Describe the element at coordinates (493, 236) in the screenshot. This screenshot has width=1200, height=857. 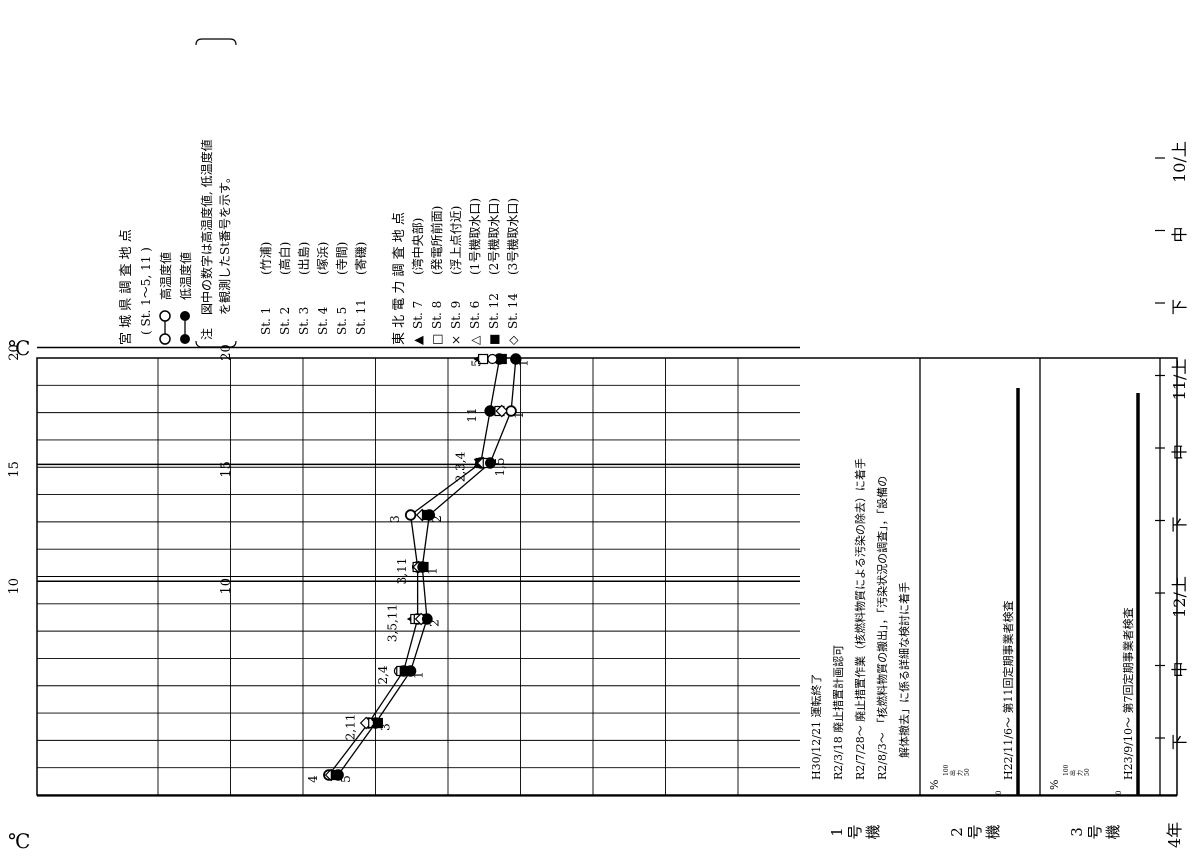
I see `tepco-station-name: (2号機取水口)` at that location.